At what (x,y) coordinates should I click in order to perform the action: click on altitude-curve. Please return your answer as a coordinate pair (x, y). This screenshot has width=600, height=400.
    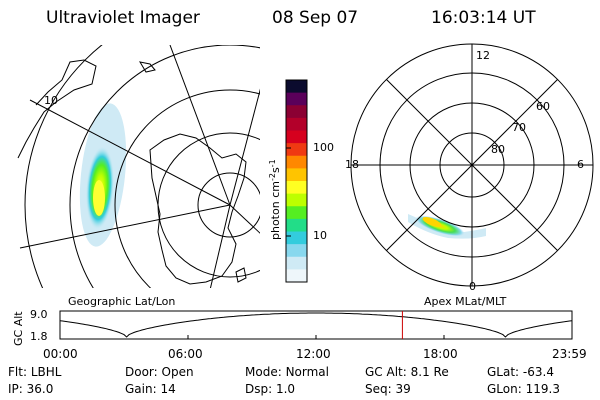
    Looking at the image, I should click on (316, 325).